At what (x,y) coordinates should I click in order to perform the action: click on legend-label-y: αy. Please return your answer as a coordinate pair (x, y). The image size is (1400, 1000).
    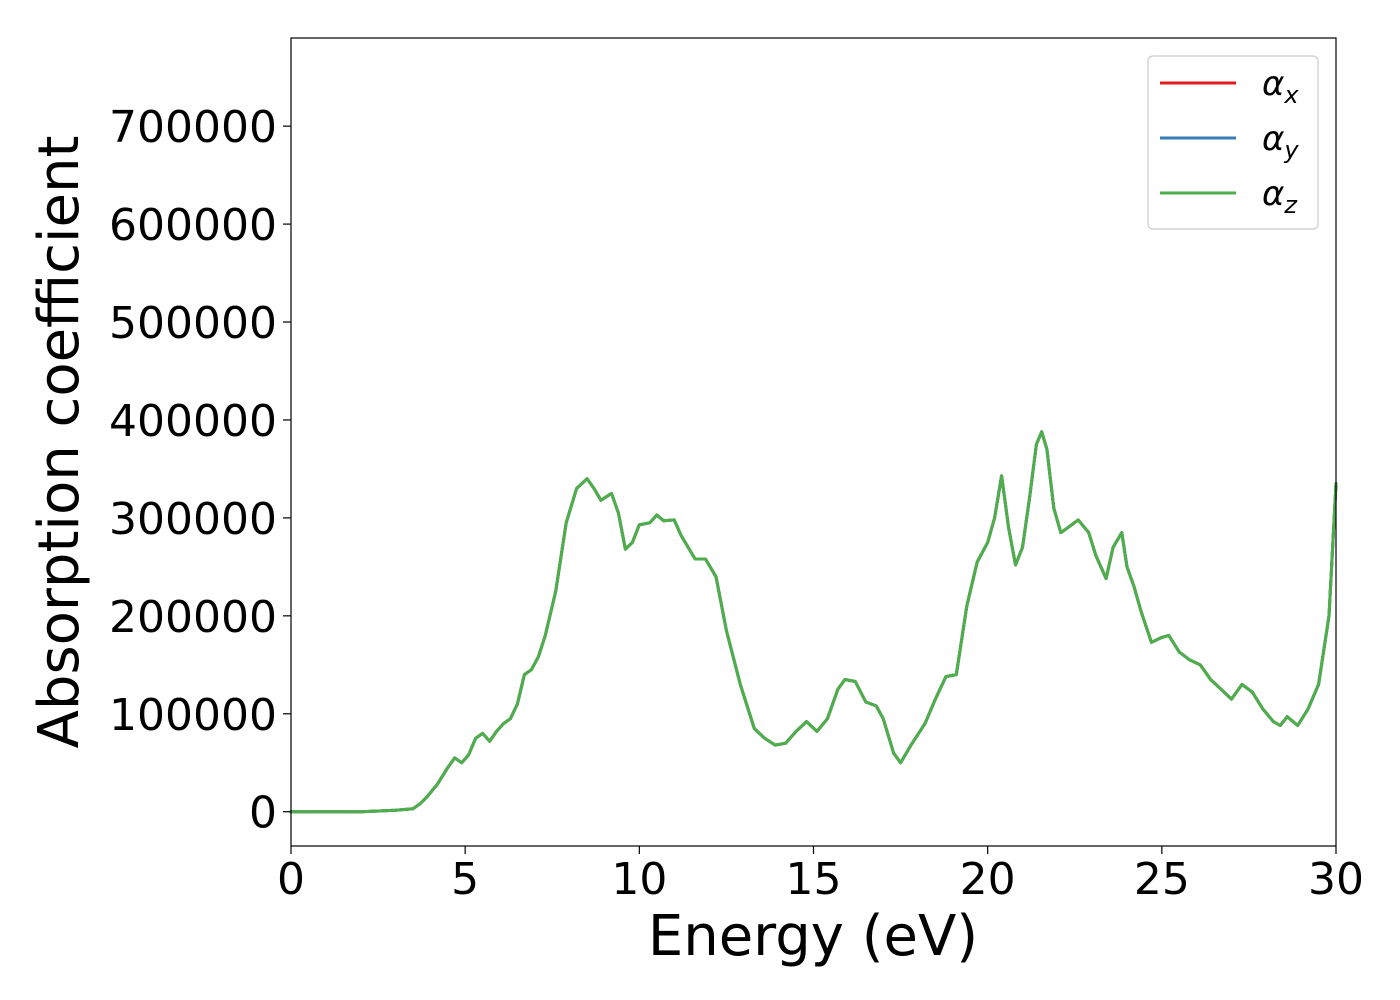
    Looking at the image, I should click on (1280, 141).